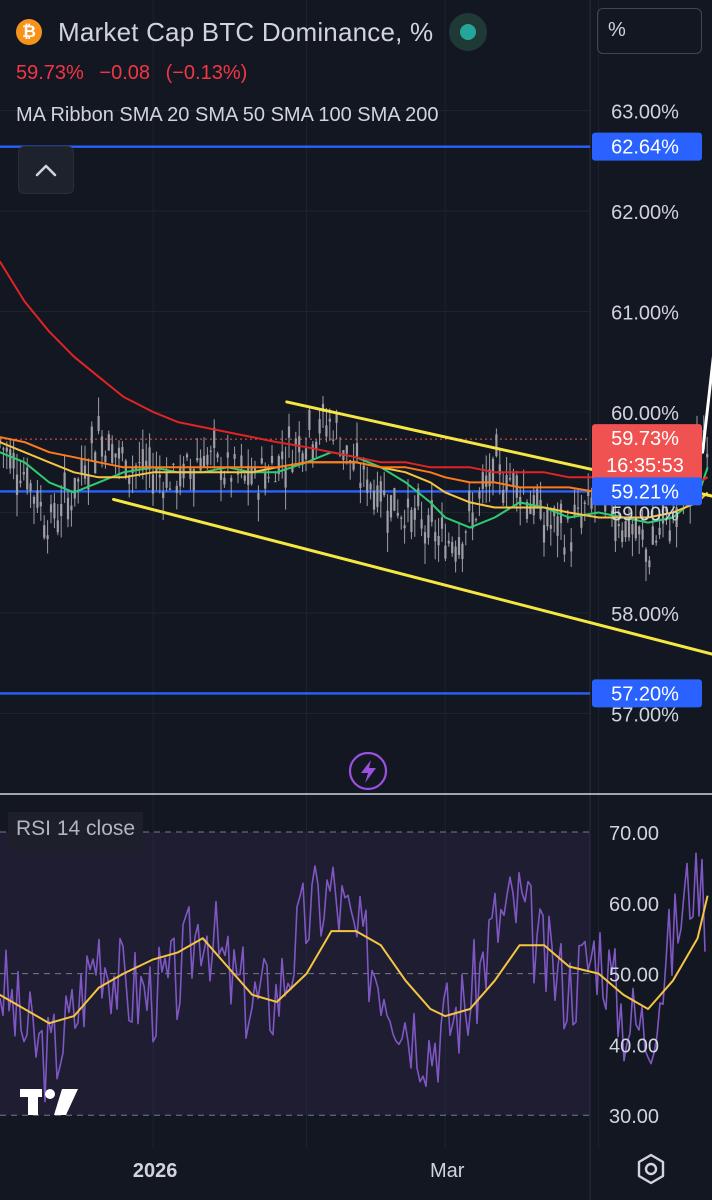 This screenshot has width=712, height=1200. What do you see at coordinates (354, 490) in the screenshot?
I see `sma-line-sma20` at bounding box center [354, 490].